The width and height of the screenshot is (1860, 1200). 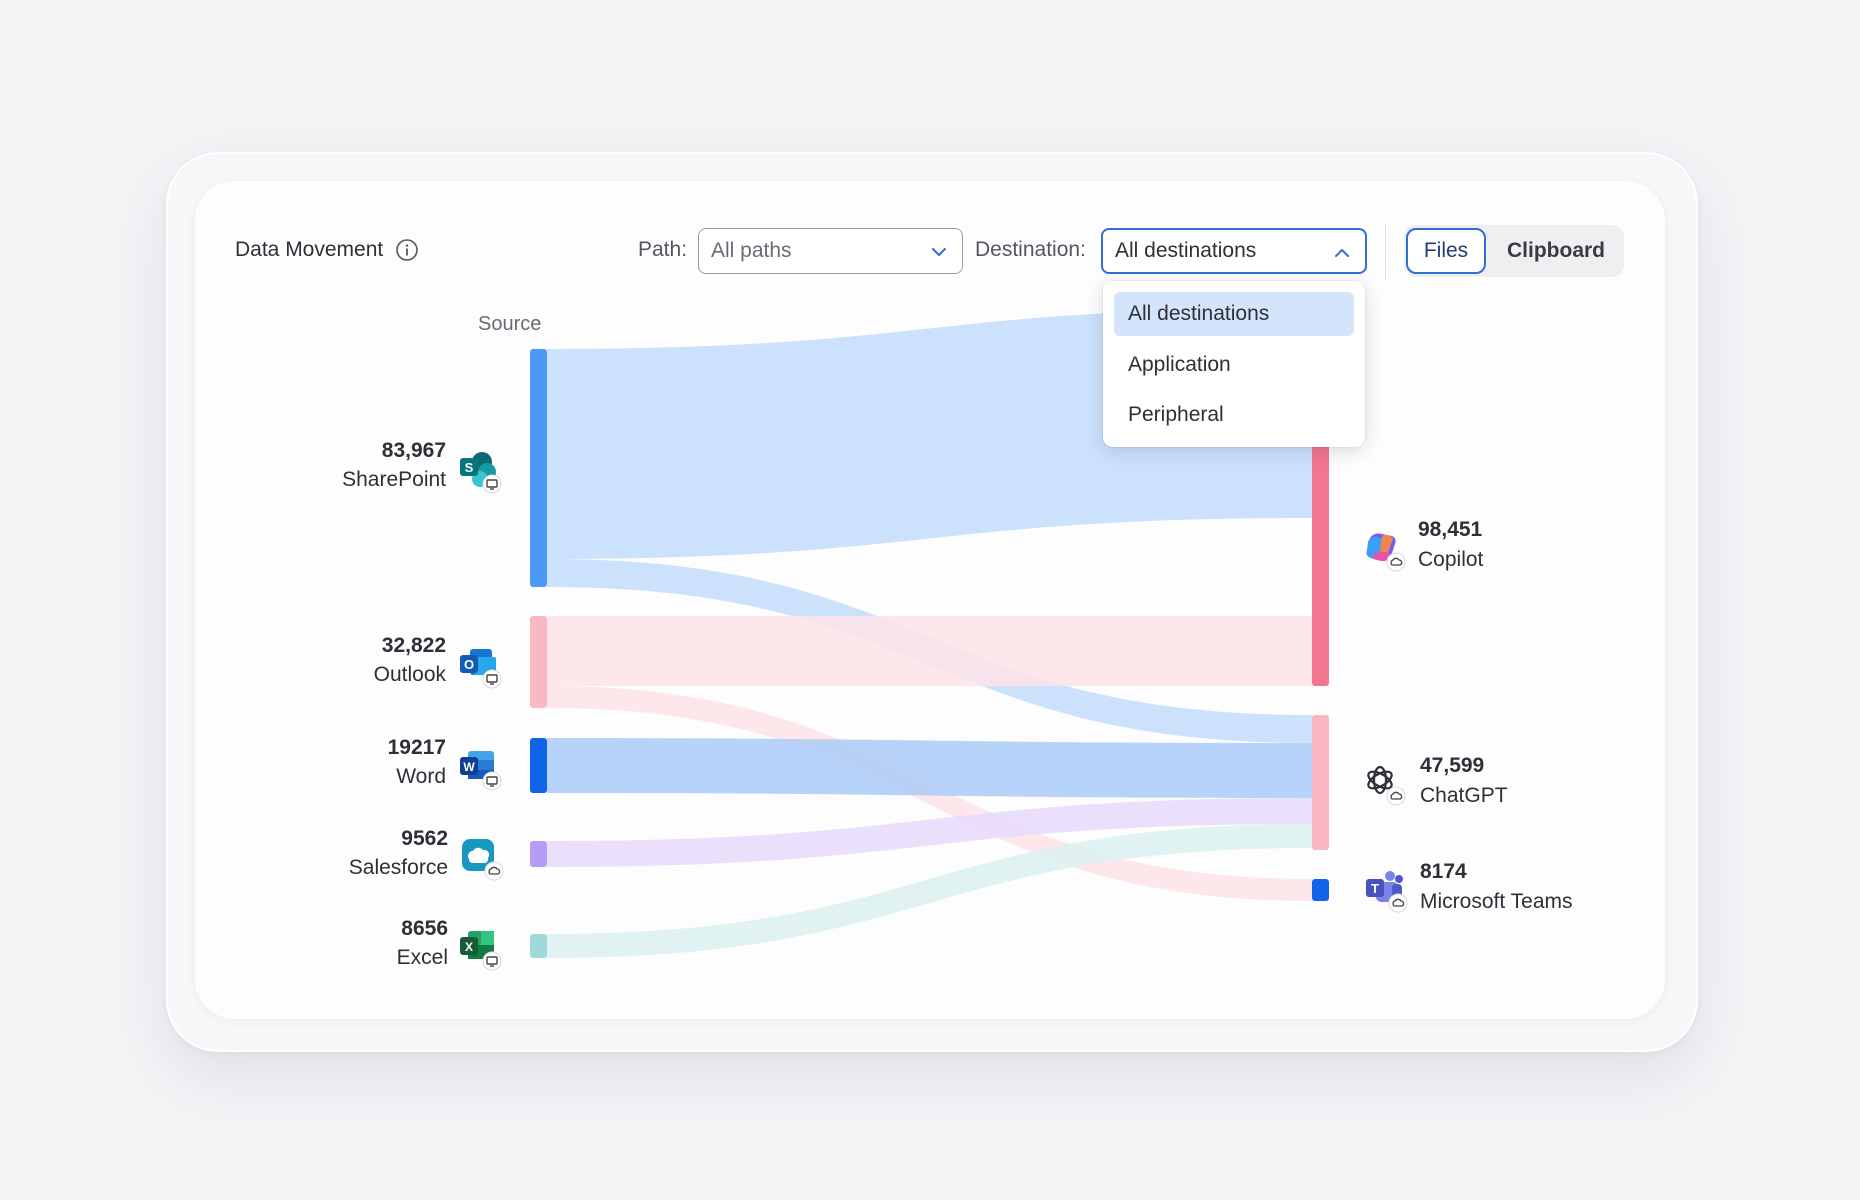 What do you see at coordinates (1540, 888) in the screenshot?
I see `destination-label-microsoft-teams: 8174 Microsoft Teams` at bounding box center [1540, 888].